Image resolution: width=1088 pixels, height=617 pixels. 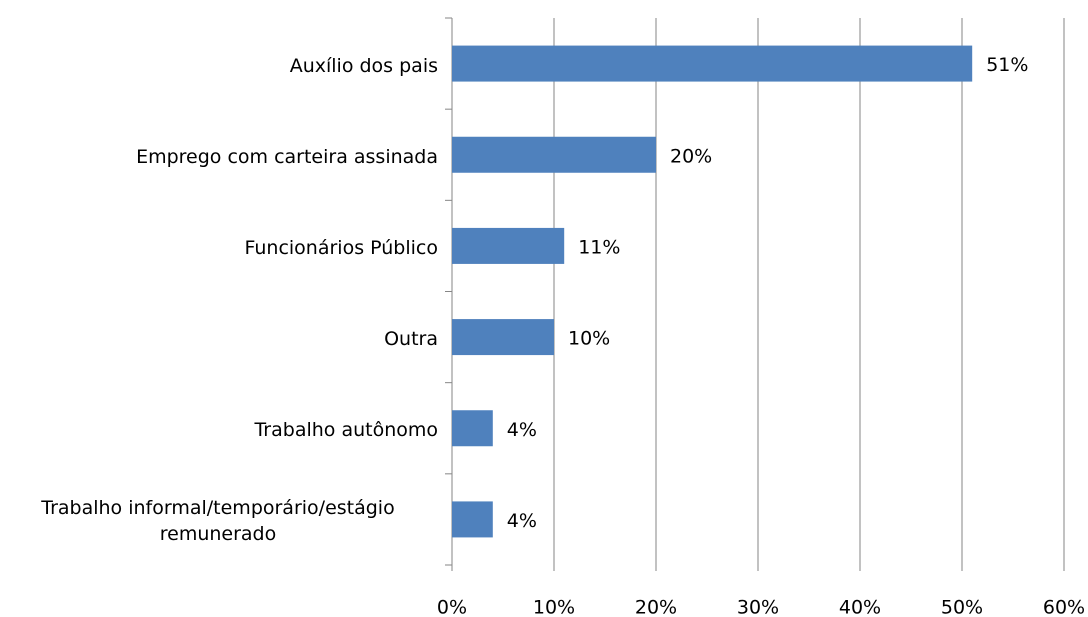 I want to click on x-tick-label: 60%, so click(x=1064, y=607).